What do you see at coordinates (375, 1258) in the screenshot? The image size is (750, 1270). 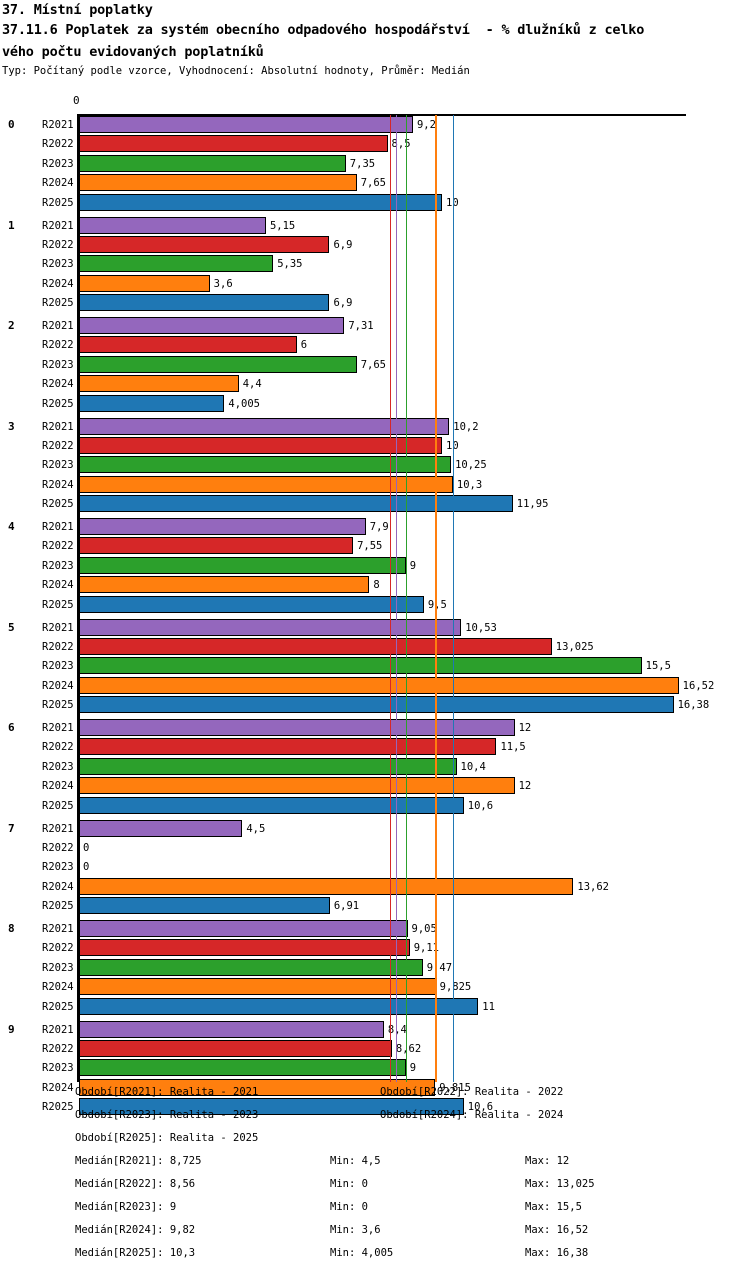 I see `stats-row: Medián[R2025]: 10,3 Min: 4,005 Max: 16,38` at bounding box center [375, 1258].